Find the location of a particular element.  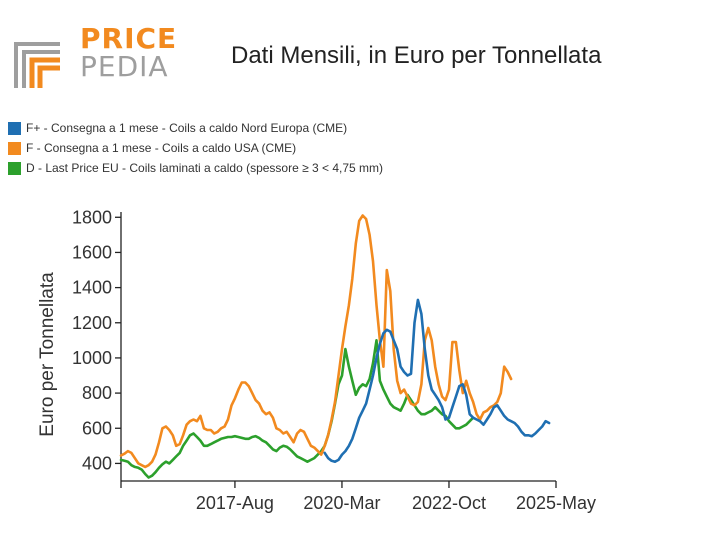

y-tick-label: 400 is located at coordinates (97, 463).